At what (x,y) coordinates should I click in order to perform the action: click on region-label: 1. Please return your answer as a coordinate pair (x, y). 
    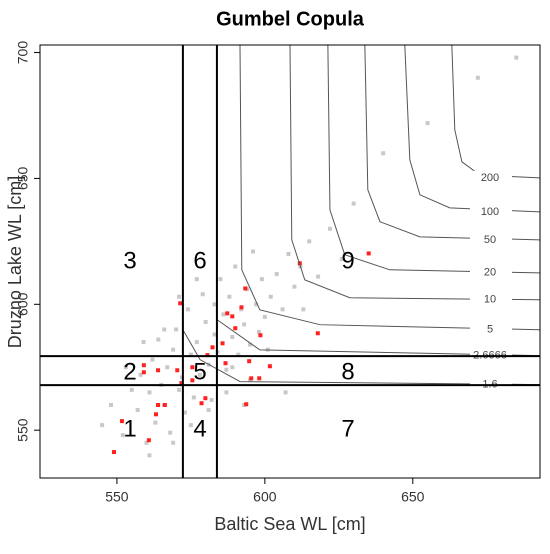
    Looking at the image, I should click on (129, 428).